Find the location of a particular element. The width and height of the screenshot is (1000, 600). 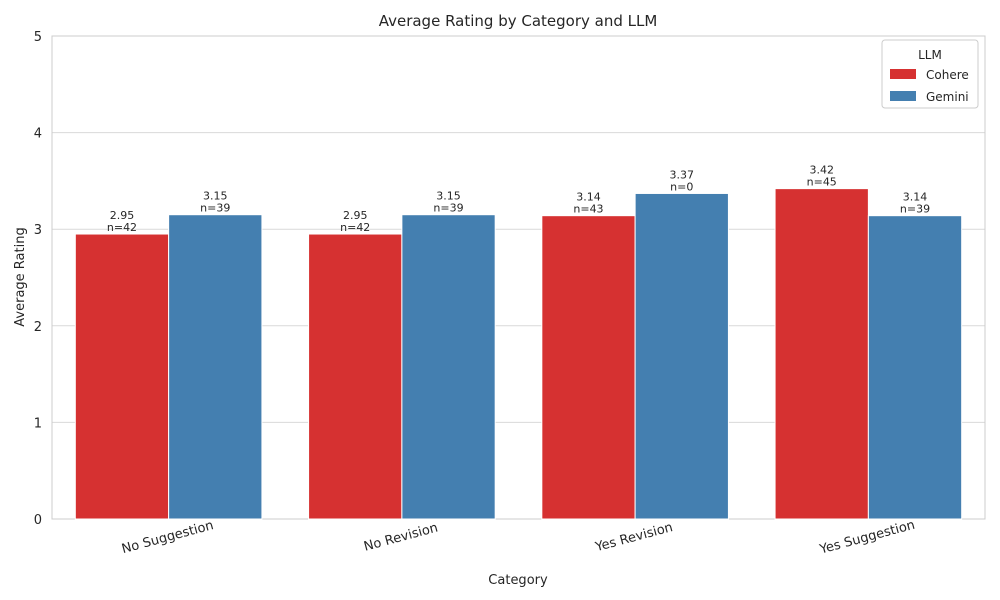

bar-count-label: n=0 is located at coordinates (681, 186).